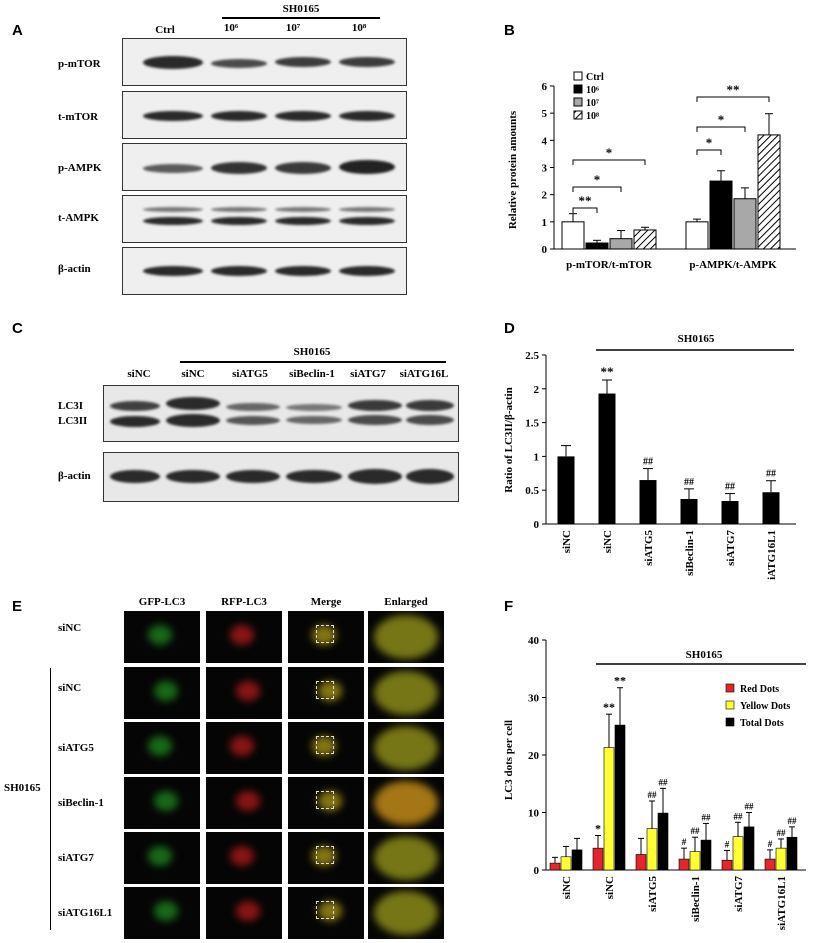 Image resolution: width=819 pixels, height=943 pixels. What do you see at coordinates (537, 457) in the screenshot?
I see `d-y-tick-label: 1` at bounding box center [537, 457].